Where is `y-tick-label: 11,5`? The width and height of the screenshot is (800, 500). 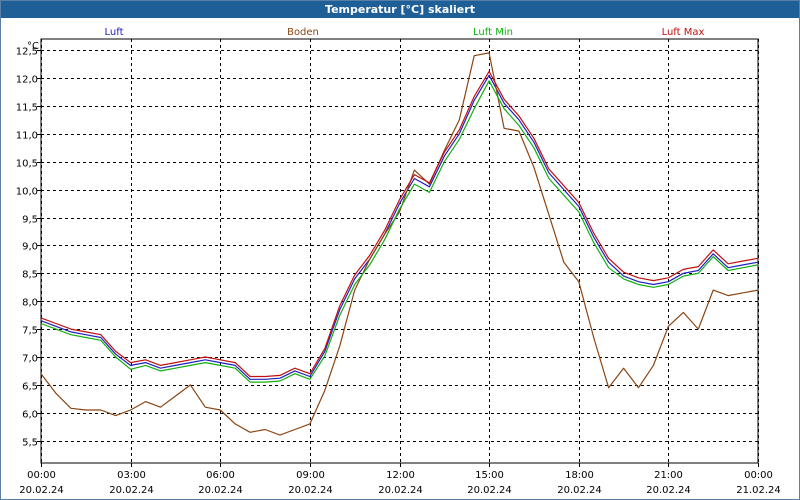 y-tick-label: 11,5 is located at coordinates (27, 108).